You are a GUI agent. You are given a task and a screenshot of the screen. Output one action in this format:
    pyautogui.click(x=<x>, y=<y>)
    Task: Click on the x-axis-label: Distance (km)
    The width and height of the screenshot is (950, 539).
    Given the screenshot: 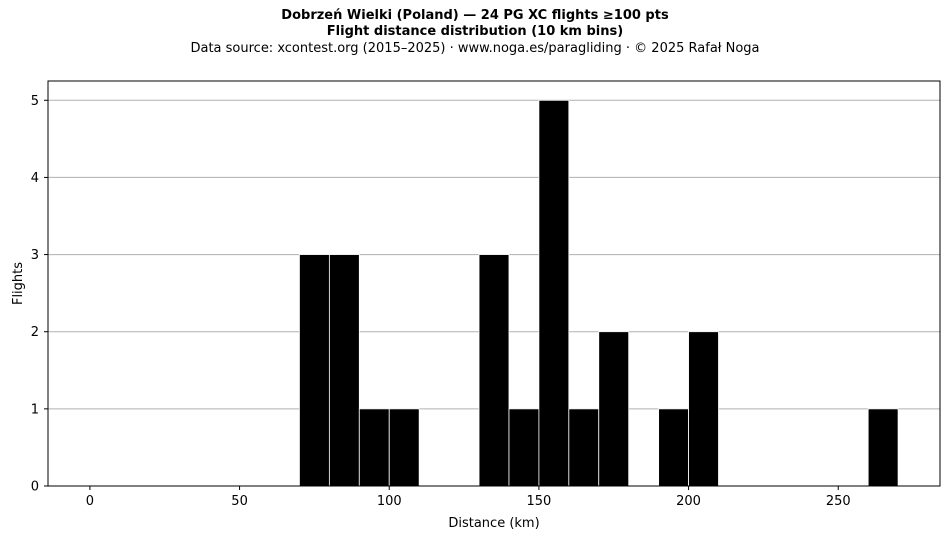 What is the action you would take?
    pyautogui.click(x=493, y=523)
    